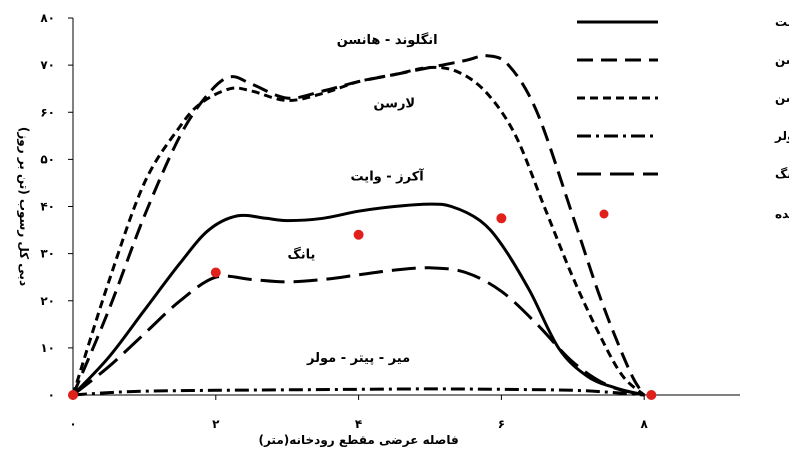  What do you see at coordinates (47, 254) in the screenshot?
I see `y-tick-label: ۳۰` at bounding box center [47, 254].